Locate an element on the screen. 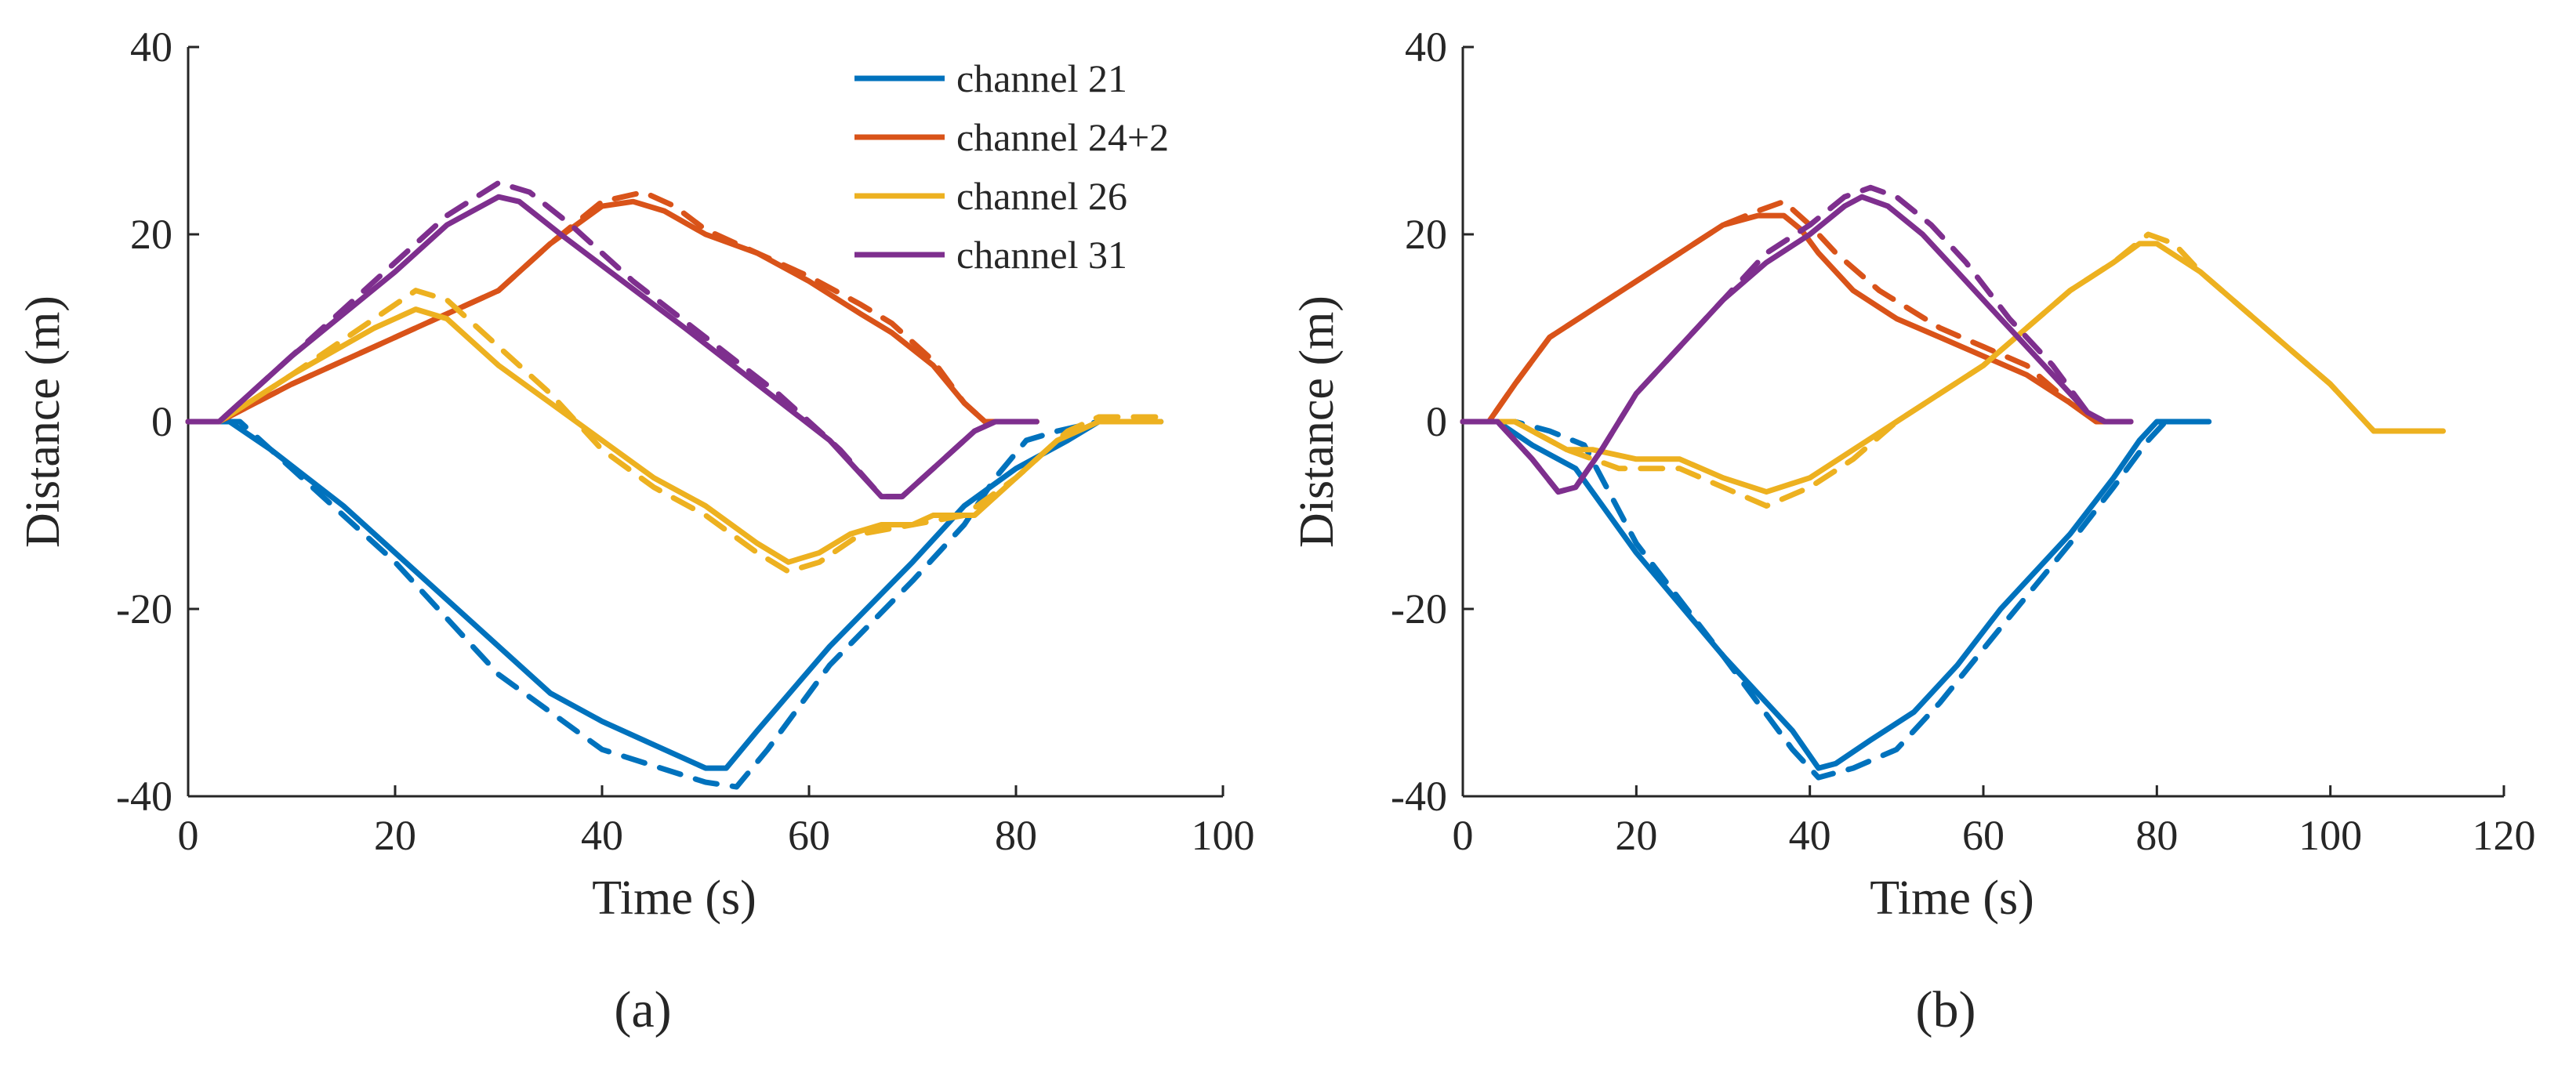 The height and width of the screenshot is (1069, 2576). x-tick-label: 120 is located at coordinates (2504, 835).